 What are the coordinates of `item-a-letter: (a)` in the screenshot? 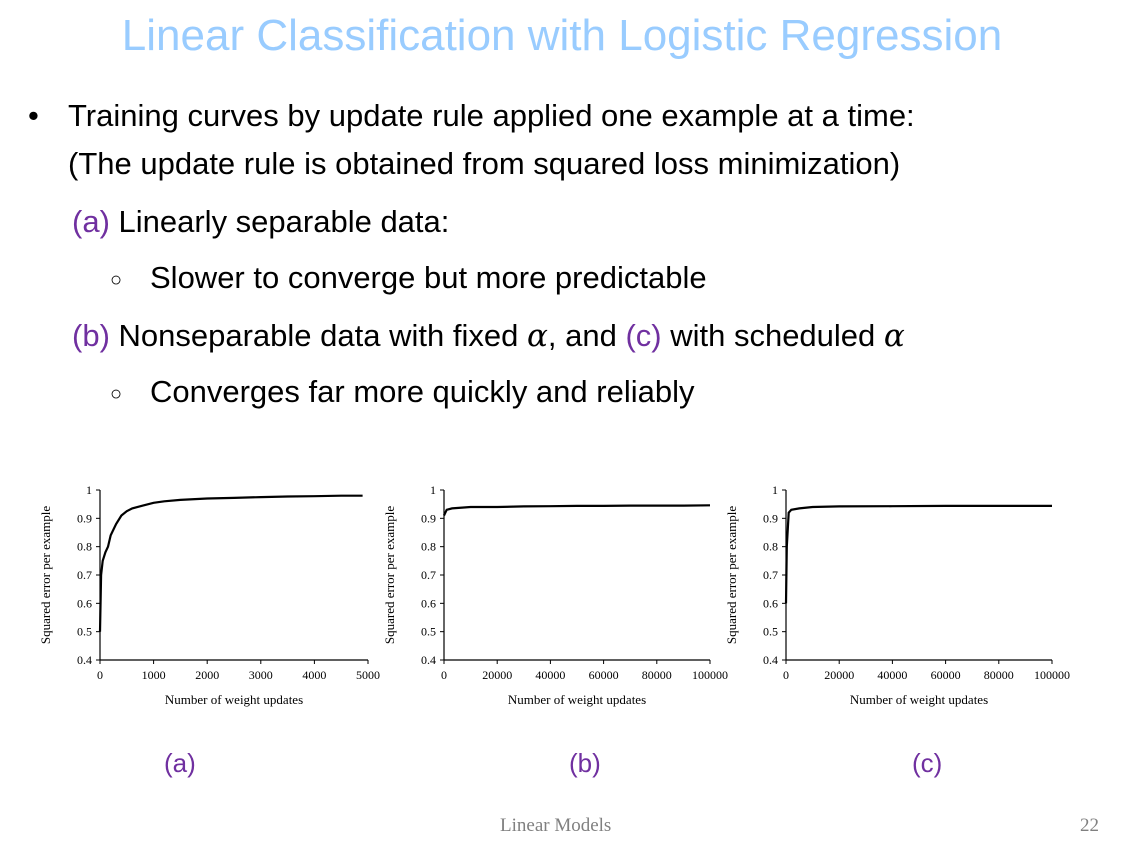 It's located at (91, 221).